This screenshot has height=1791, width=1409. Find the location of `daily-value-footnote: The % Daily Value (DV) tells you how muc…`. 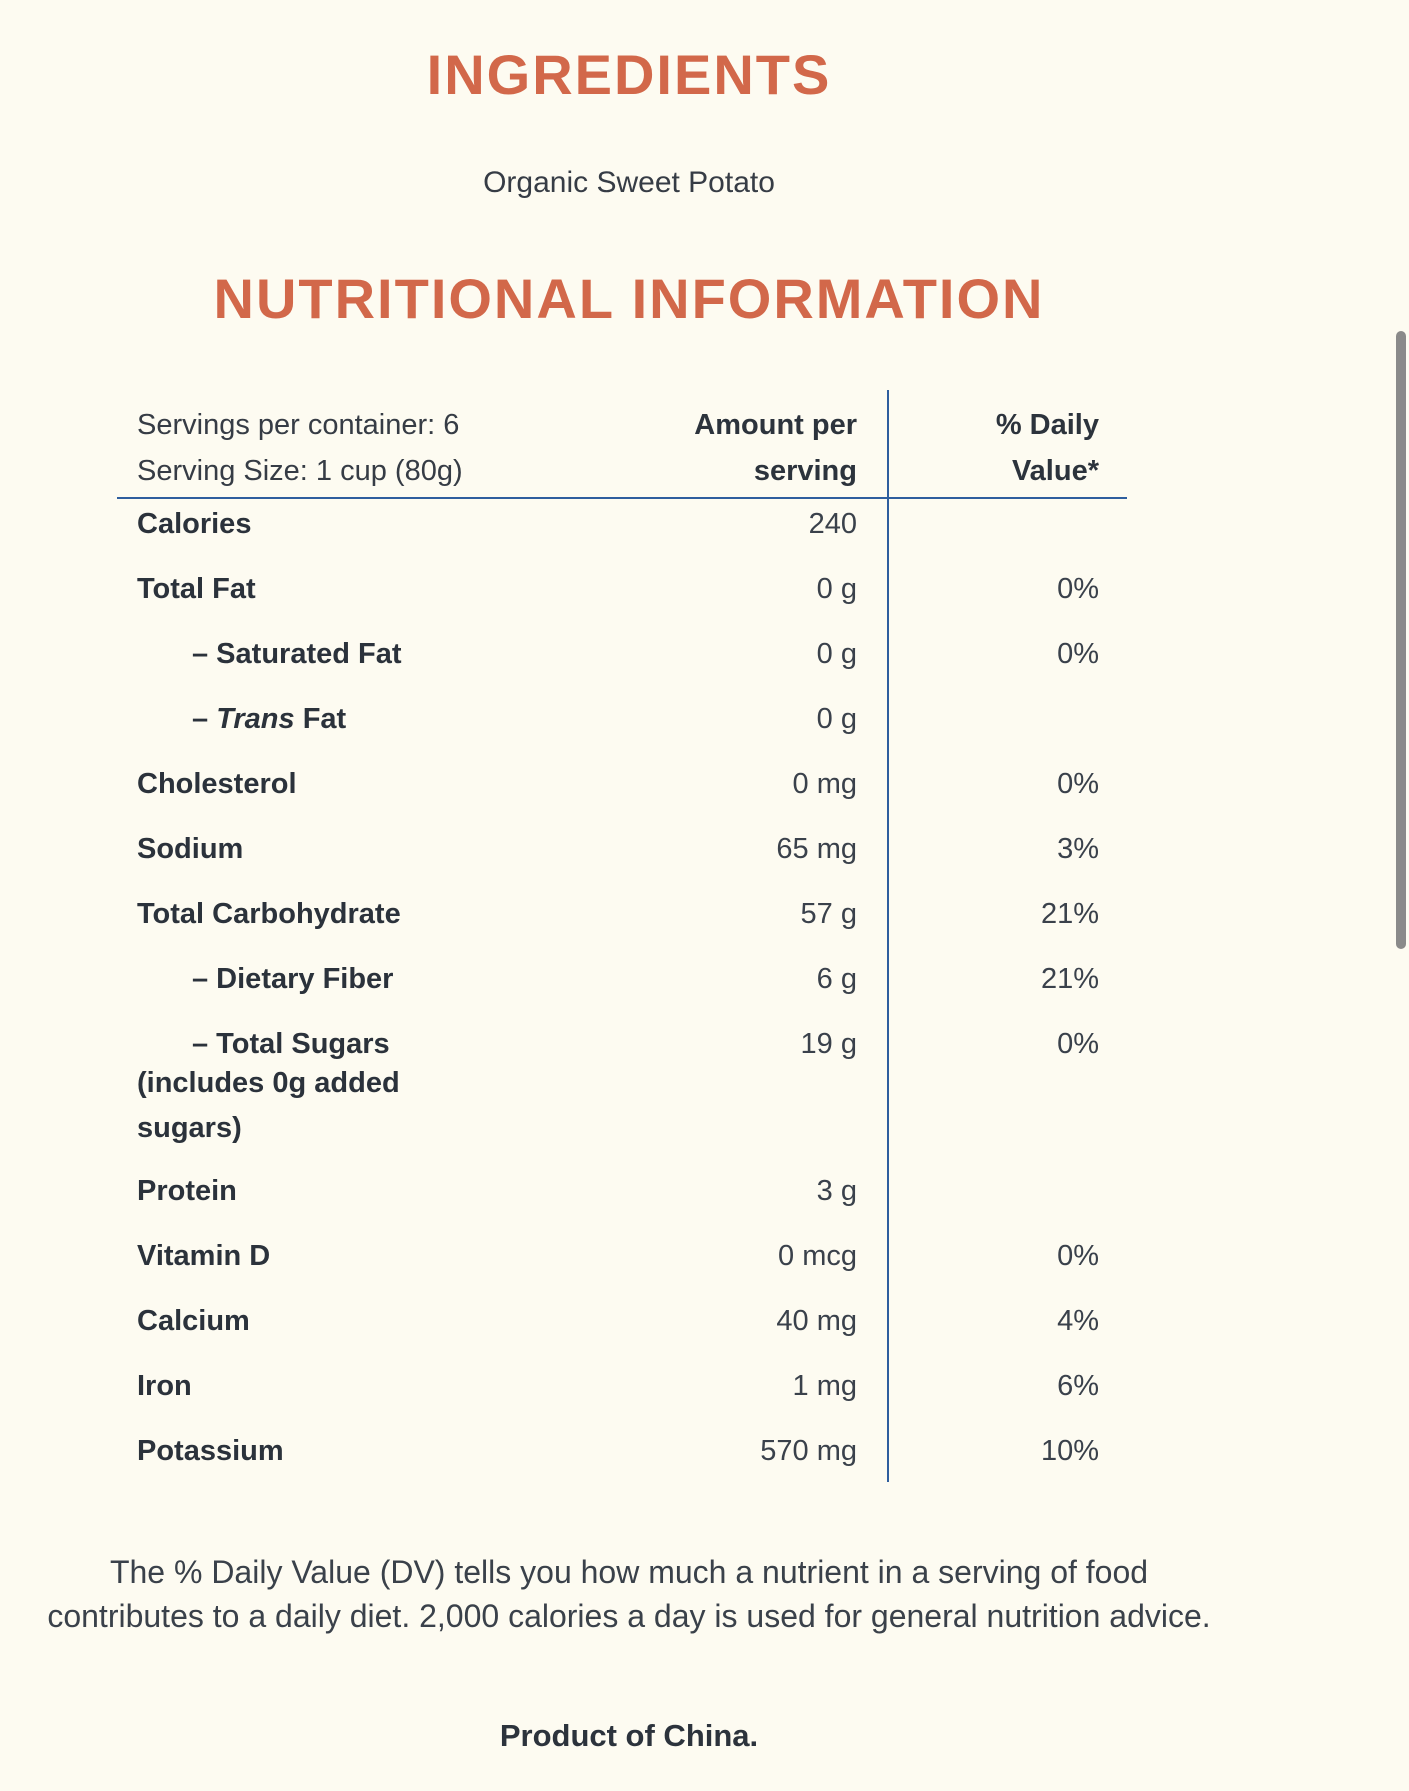

daily-value-footnote: The % Daily Value (DV) tells you how muc… is located at coordinates (629, 1594).